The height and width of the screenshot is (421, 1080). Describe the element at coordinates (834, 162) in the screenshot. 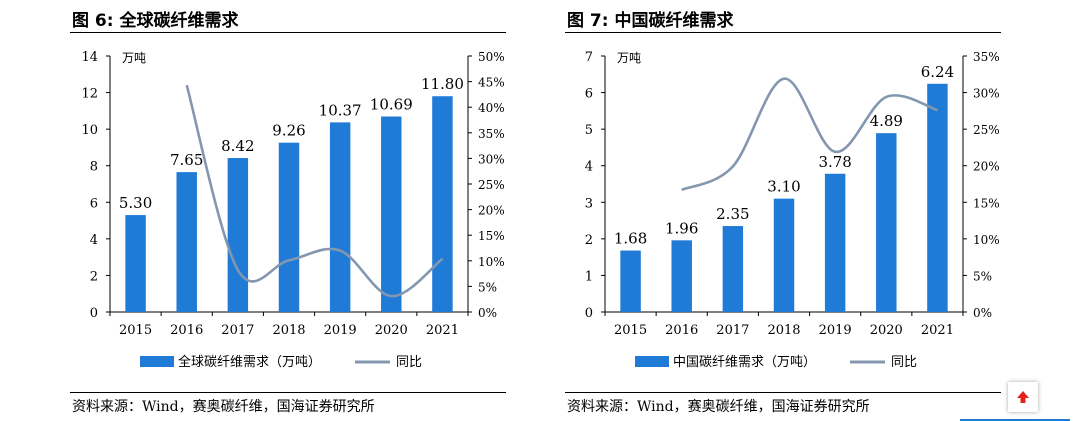

I see `bar-data-label: 3.78` at that location.